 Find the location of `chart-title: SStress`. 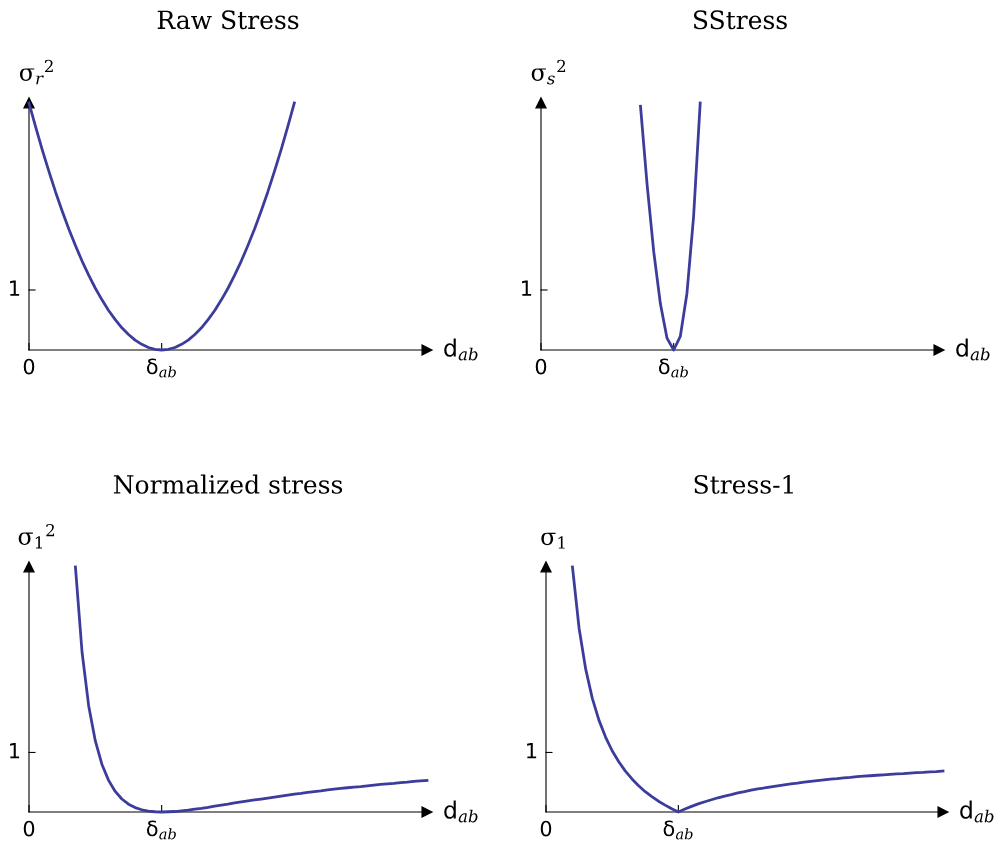

chart-title: SStress is located at coordinates (740, 20).